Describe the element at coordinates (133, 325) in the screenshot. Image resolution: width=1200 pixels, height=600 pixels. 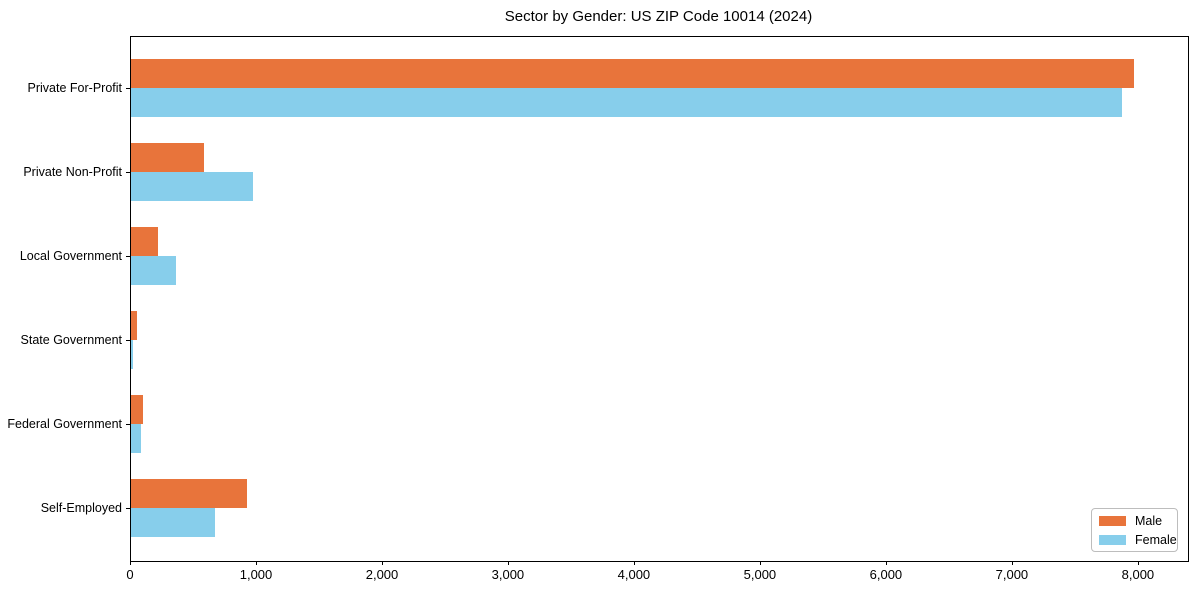
I see `bar-male-state-government` at that location.